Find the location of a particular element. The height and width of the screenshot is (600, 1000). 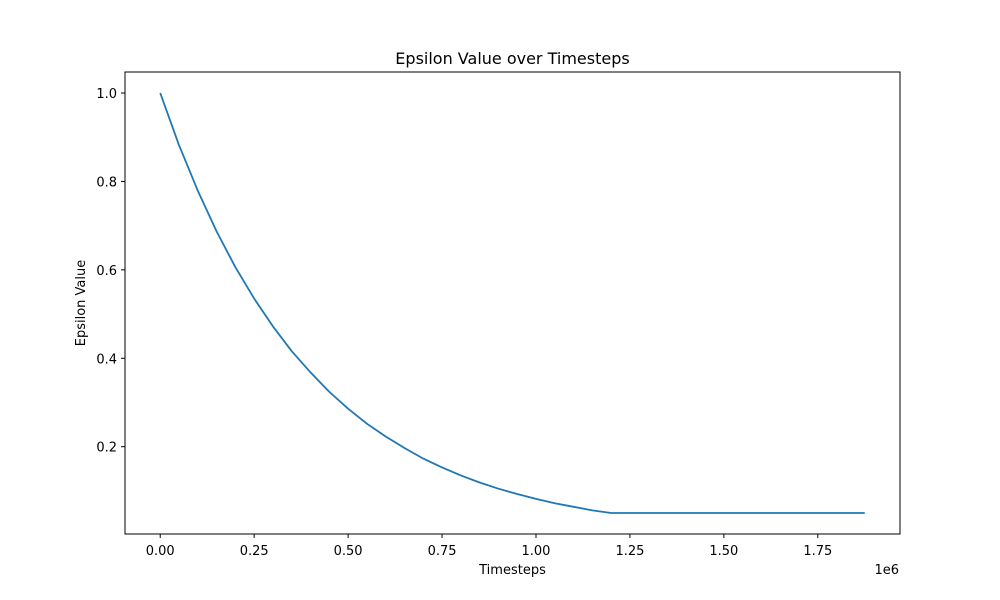

y-tick-label: 1.0 is located at coordinates (106, 94).